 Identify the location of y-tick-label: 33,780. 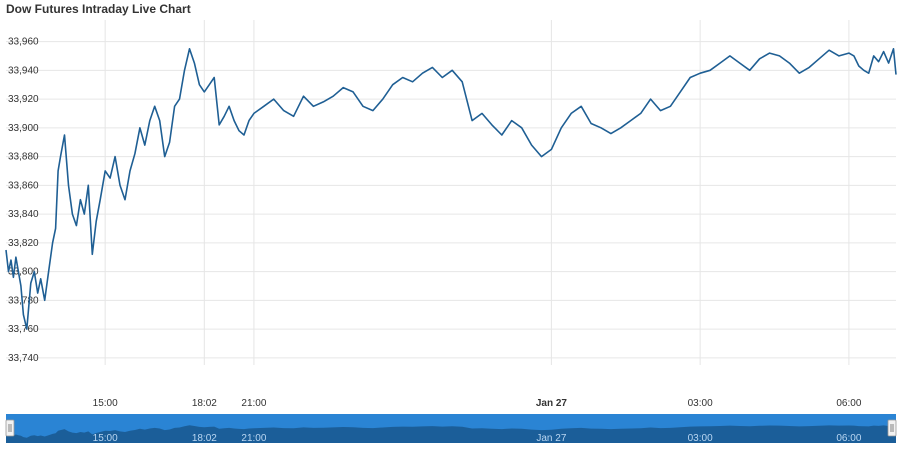
(23, 300).